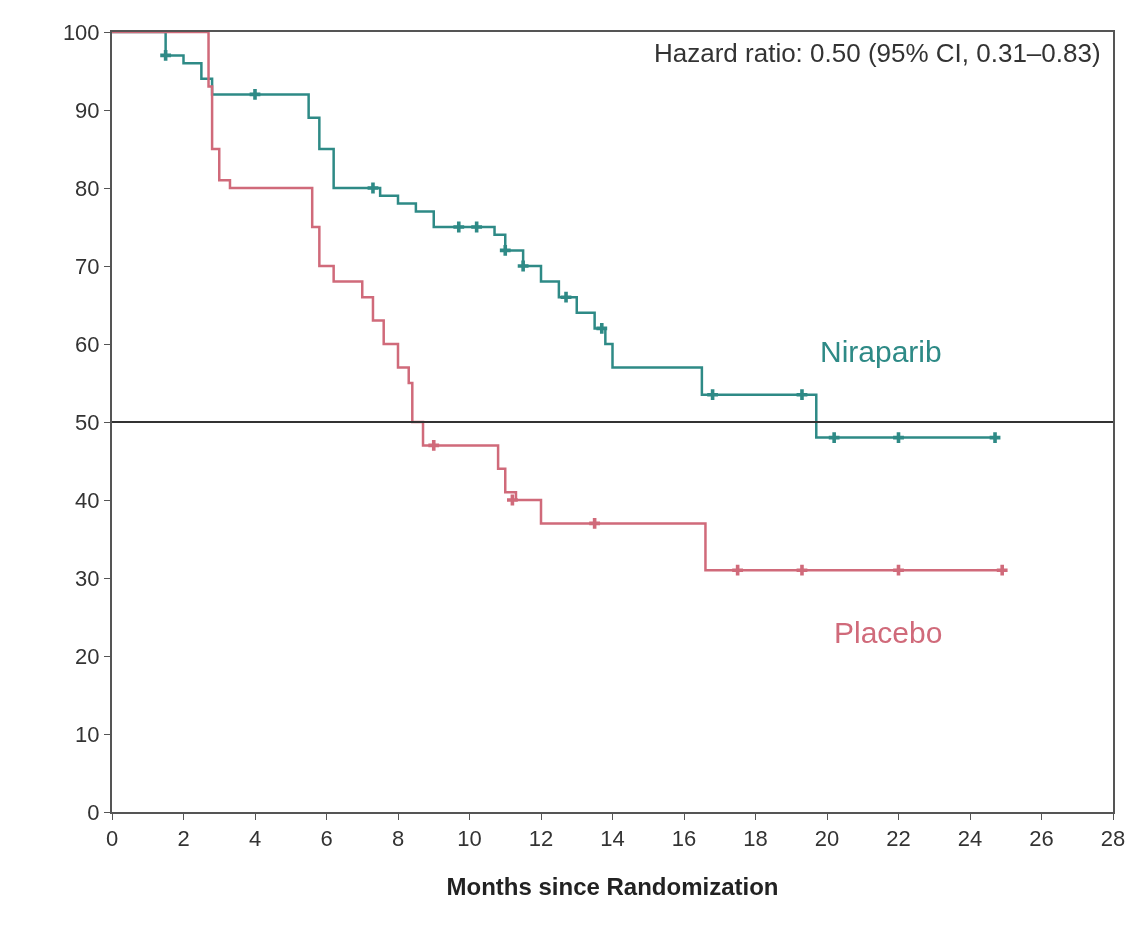 This screenshot has width=1127, height=934. What do you see at coordinates (87, 578) in the screenshot?
I see `y-tick-label: 30` at bounding box center [87, 578].